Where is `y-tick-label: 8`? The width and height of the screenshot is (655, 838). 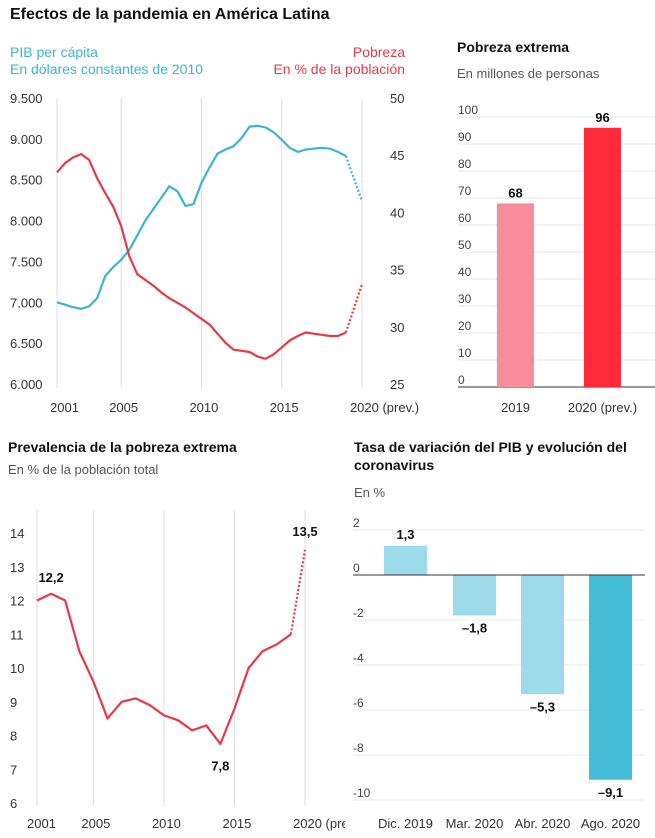
y-tick-label: 8 is located at coordinates (13, 736).